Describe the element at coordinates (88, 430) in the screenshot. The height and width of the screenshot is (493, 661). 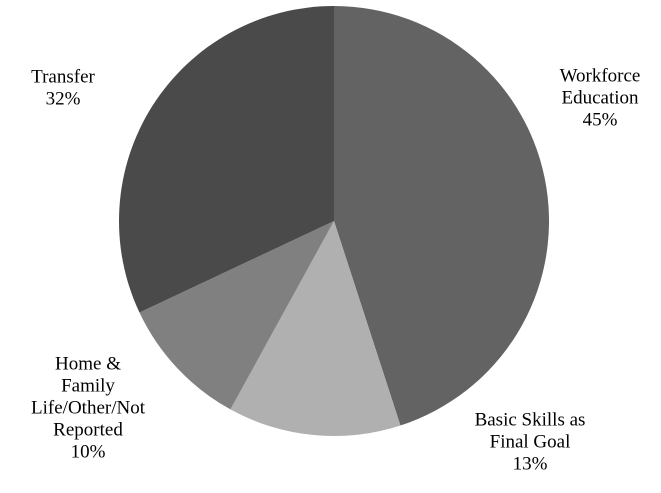
I see `pie-slice-label-line-2-3: Reported` at that location.